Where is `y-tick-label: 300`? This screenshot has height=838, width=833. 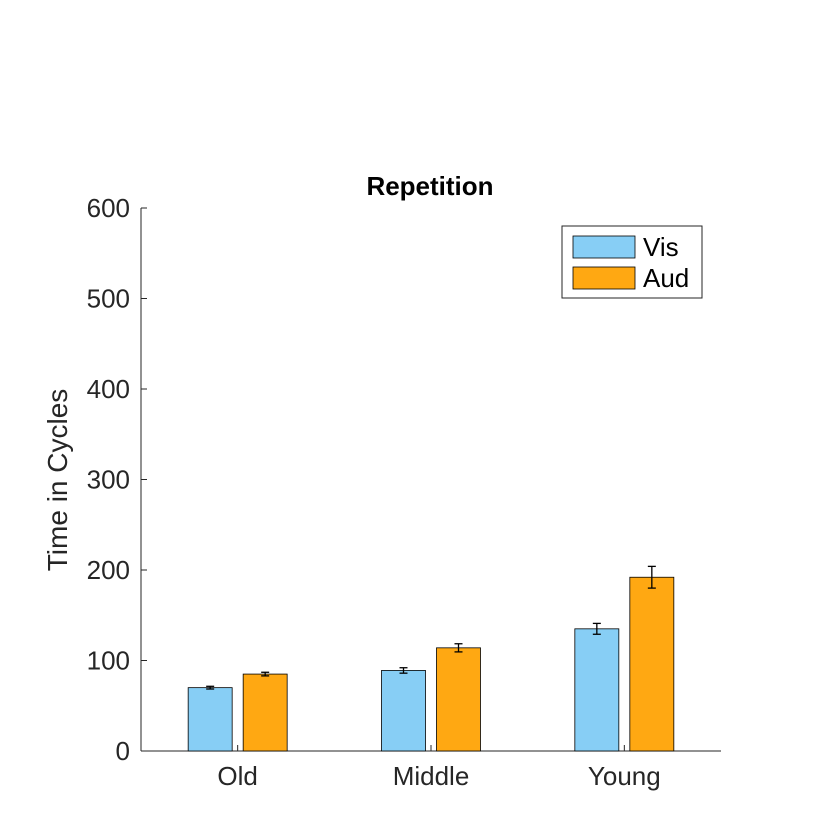 y-tick-label: 300 is located at coordinates (108, 480).